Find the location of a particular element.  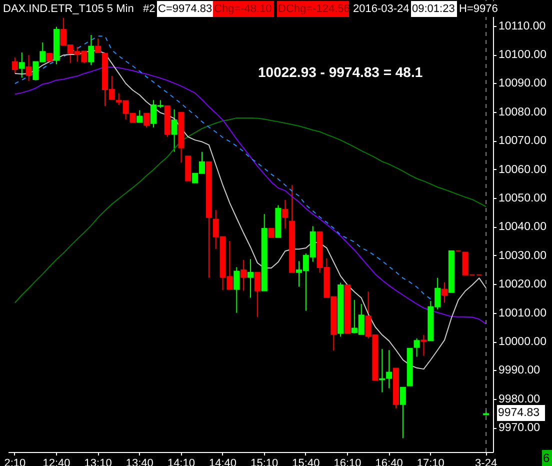

annotation: H=9976 is located at coordinates (478, 9).